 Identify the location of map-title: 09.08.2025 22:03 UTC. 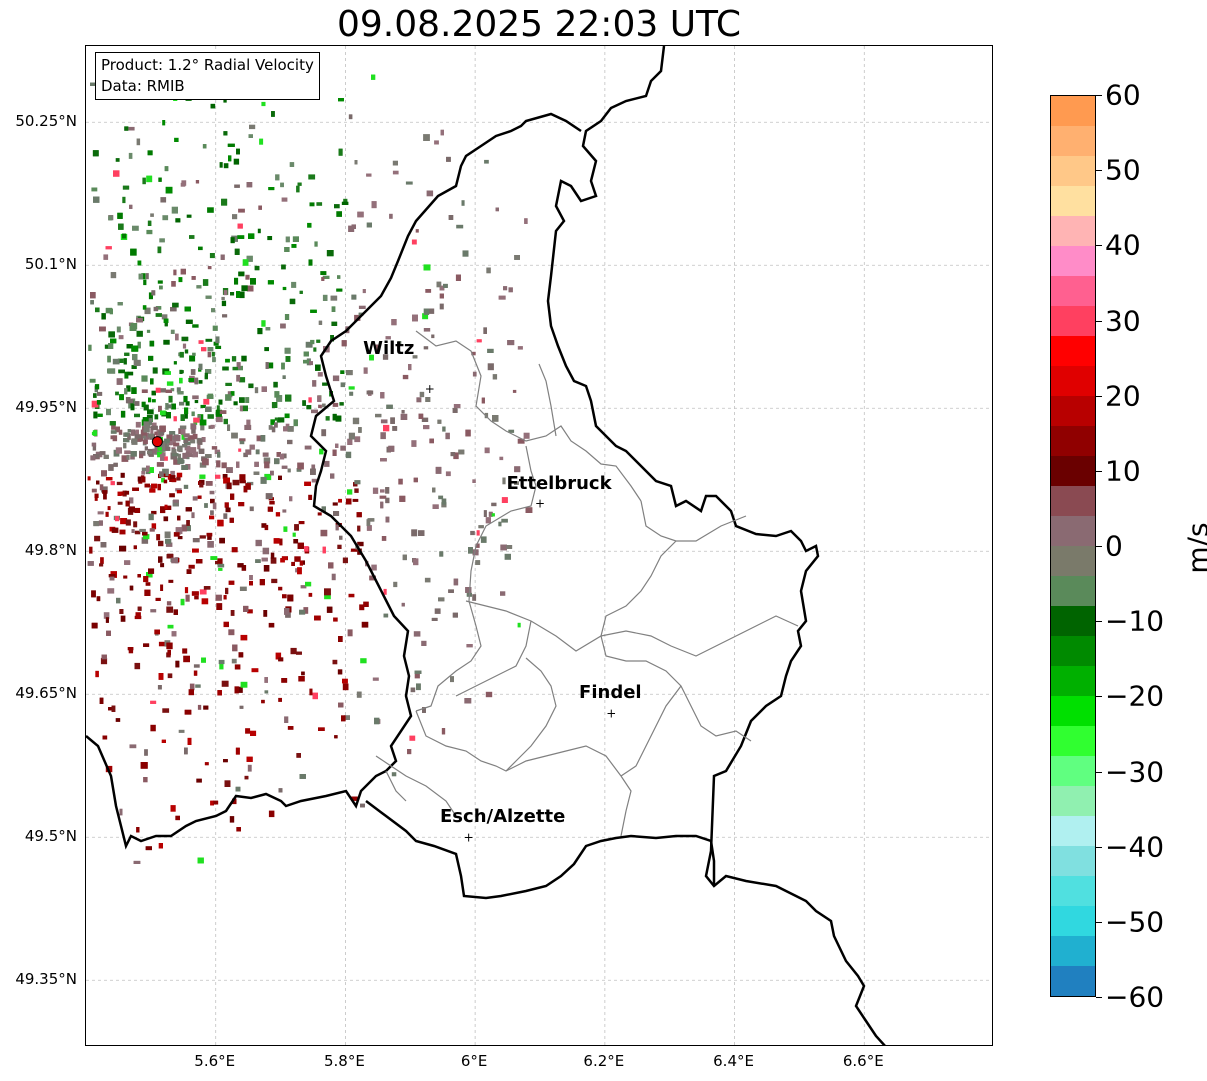
(539, 24).